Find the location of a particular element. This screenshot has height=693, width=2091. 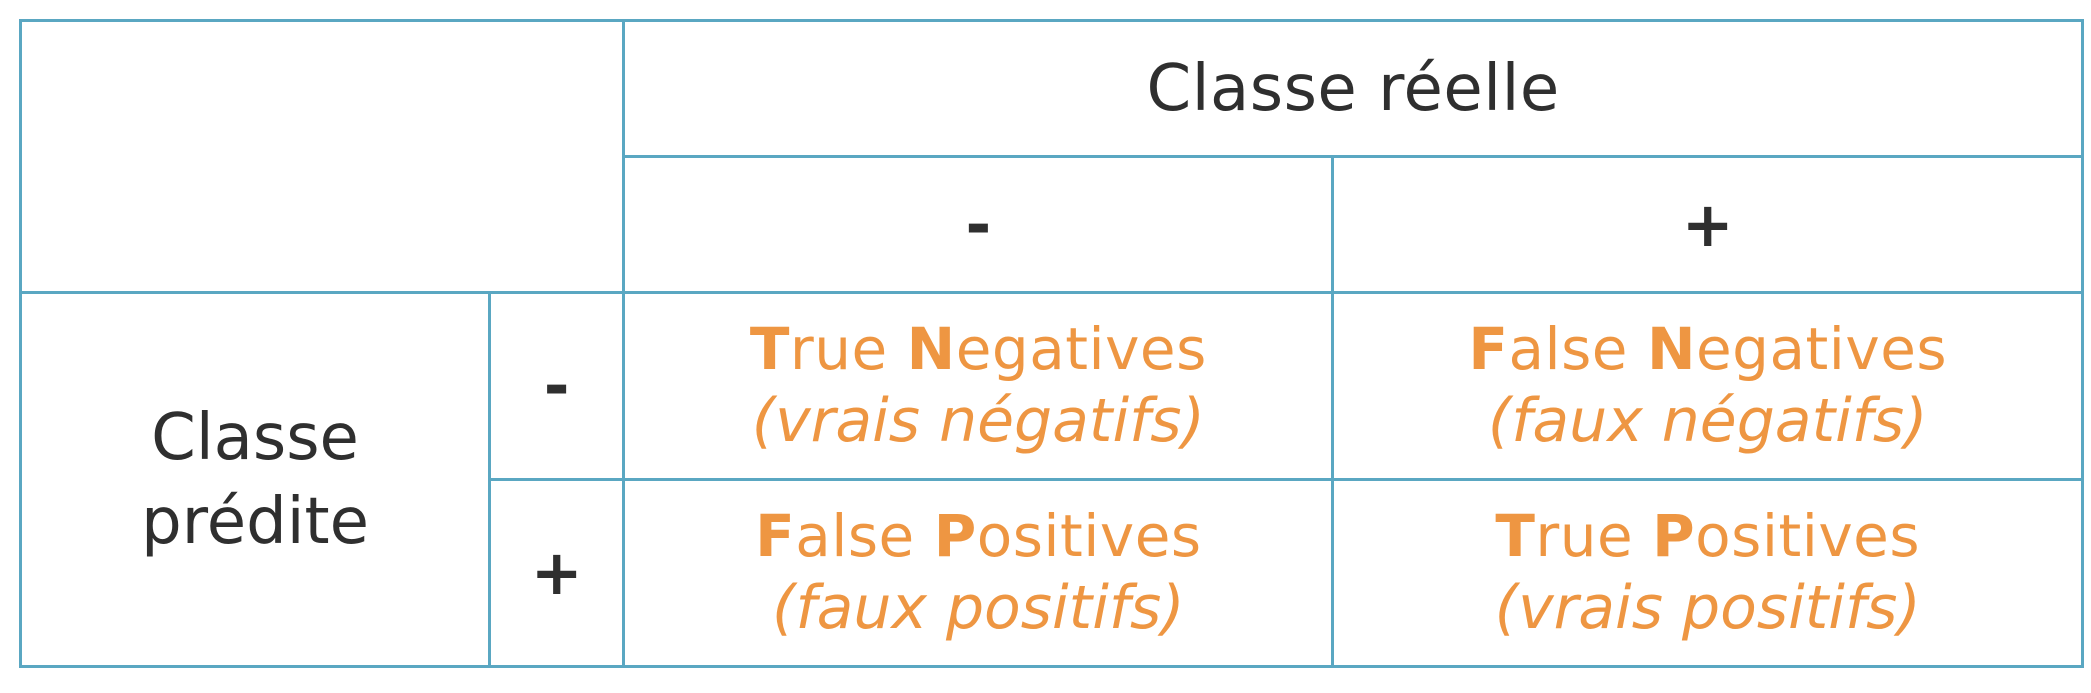

predicted-class-label-line1: Classe is located at coordinates (255, 437).